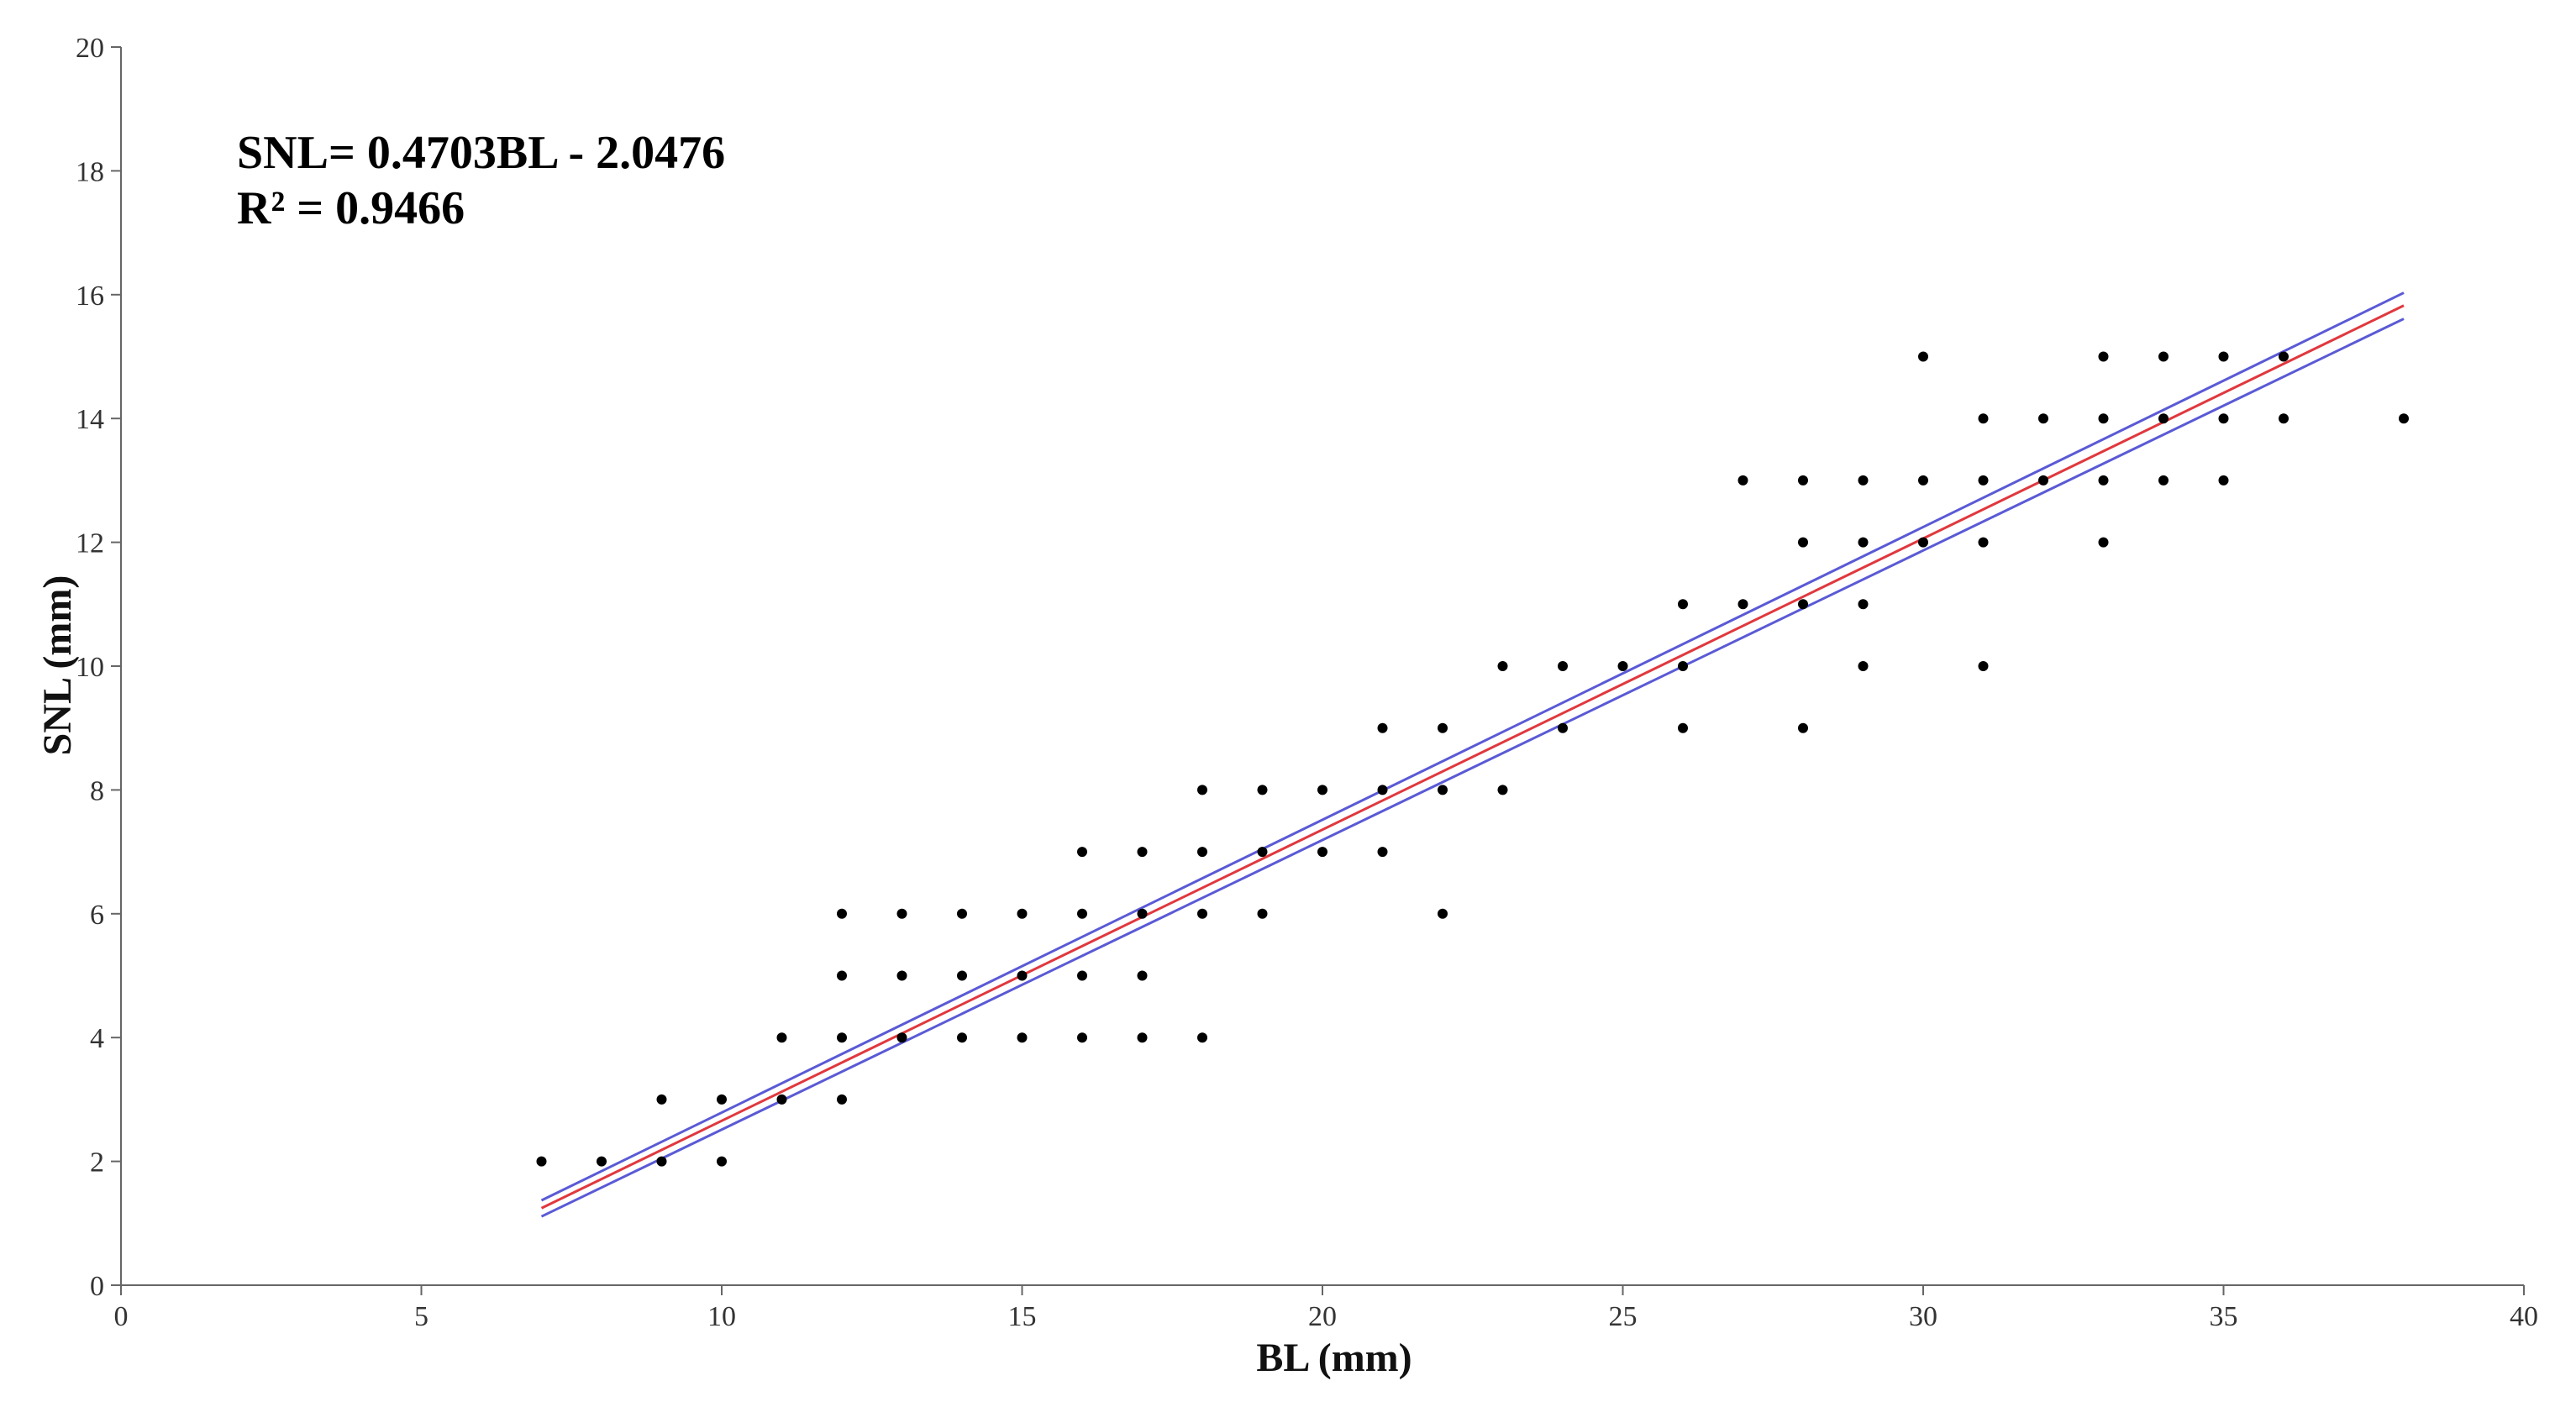  Describe the element at coordinates (1334, 1358) in the screenshot. I see `x-axis-title: BL (mm)` at that location.